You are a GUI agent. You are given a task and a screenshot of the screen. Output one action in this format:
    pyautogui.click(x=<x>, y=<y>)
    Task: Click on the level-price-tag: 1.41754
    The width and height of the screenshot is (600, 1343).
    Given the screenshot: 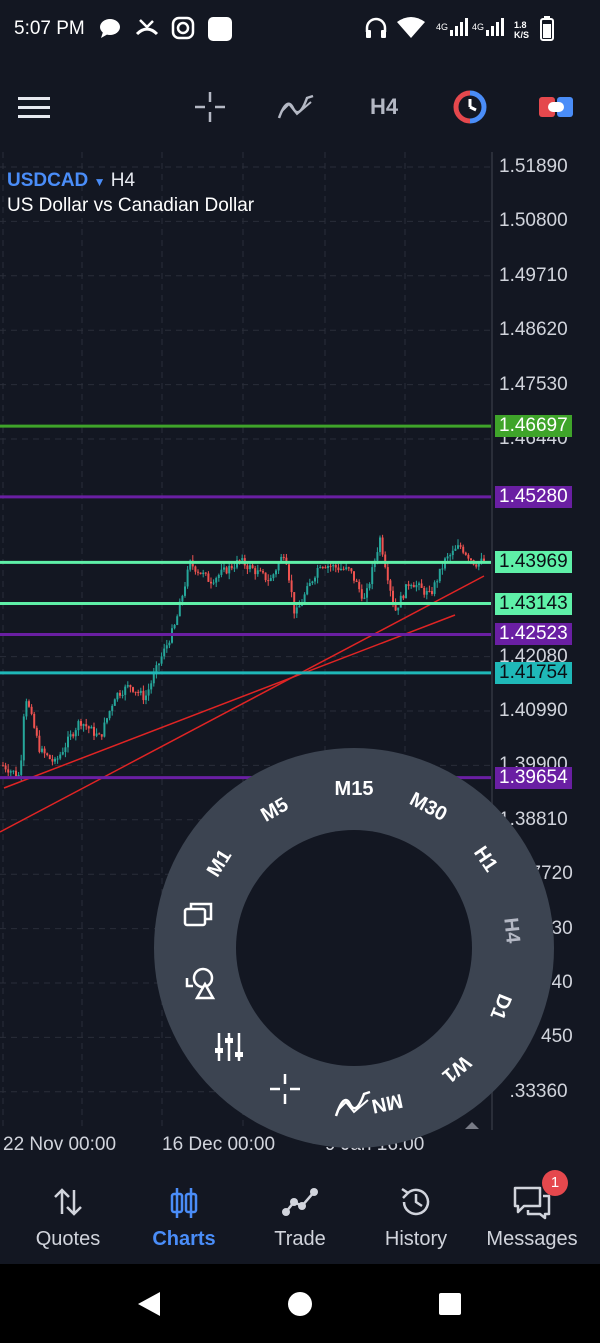 What is the action you would take?
    pyautogui.click(x=533, y=672)
    